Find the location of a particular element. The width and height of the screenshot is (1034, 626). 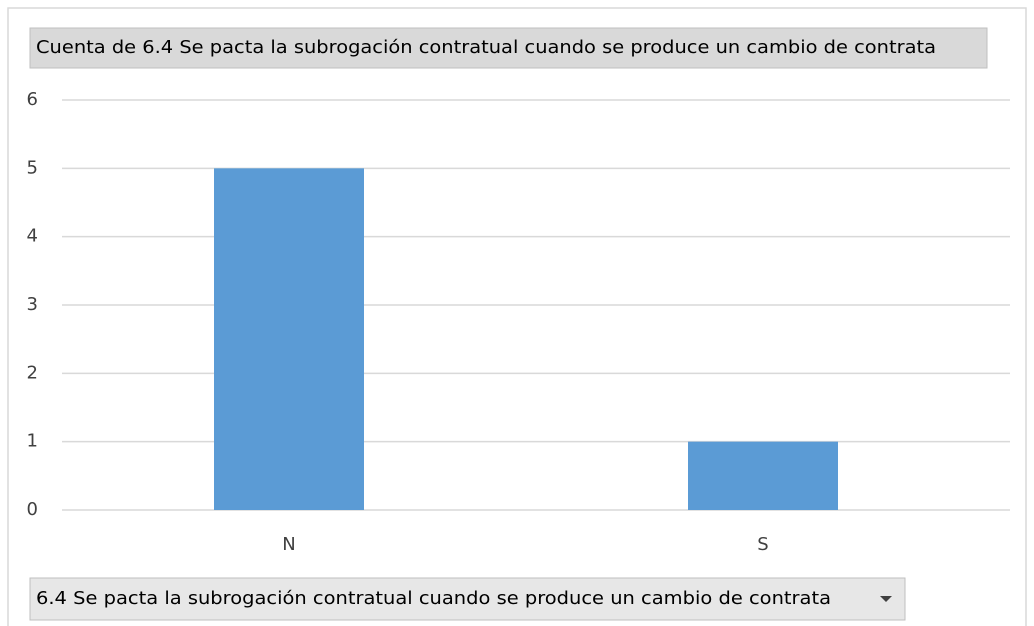

title-button is located at coordinates (508, 48).